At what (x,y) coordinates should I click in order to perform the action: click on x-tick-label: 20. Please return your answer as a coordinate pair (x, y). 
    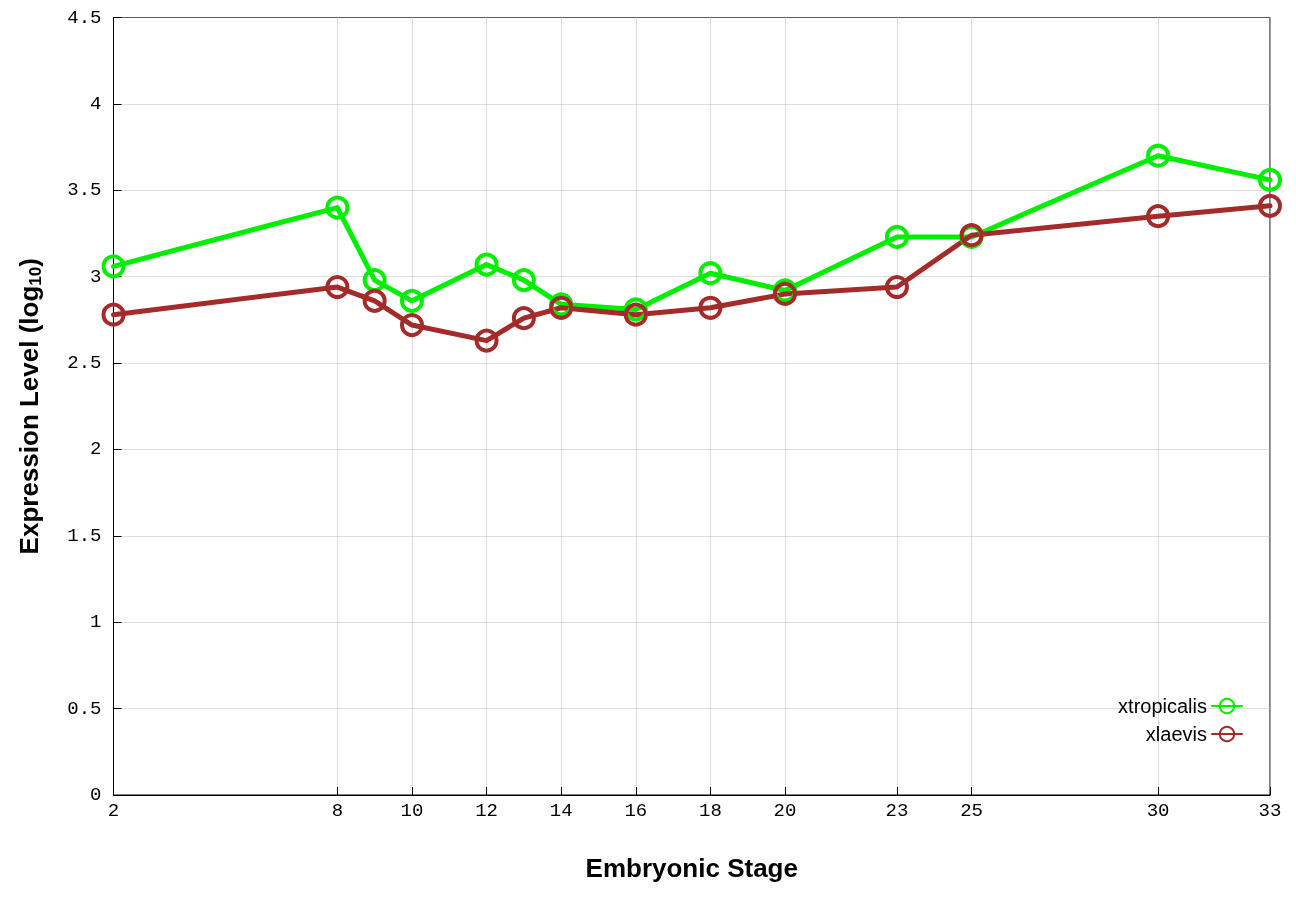
    Looking at the image, I should click on (785, 810).